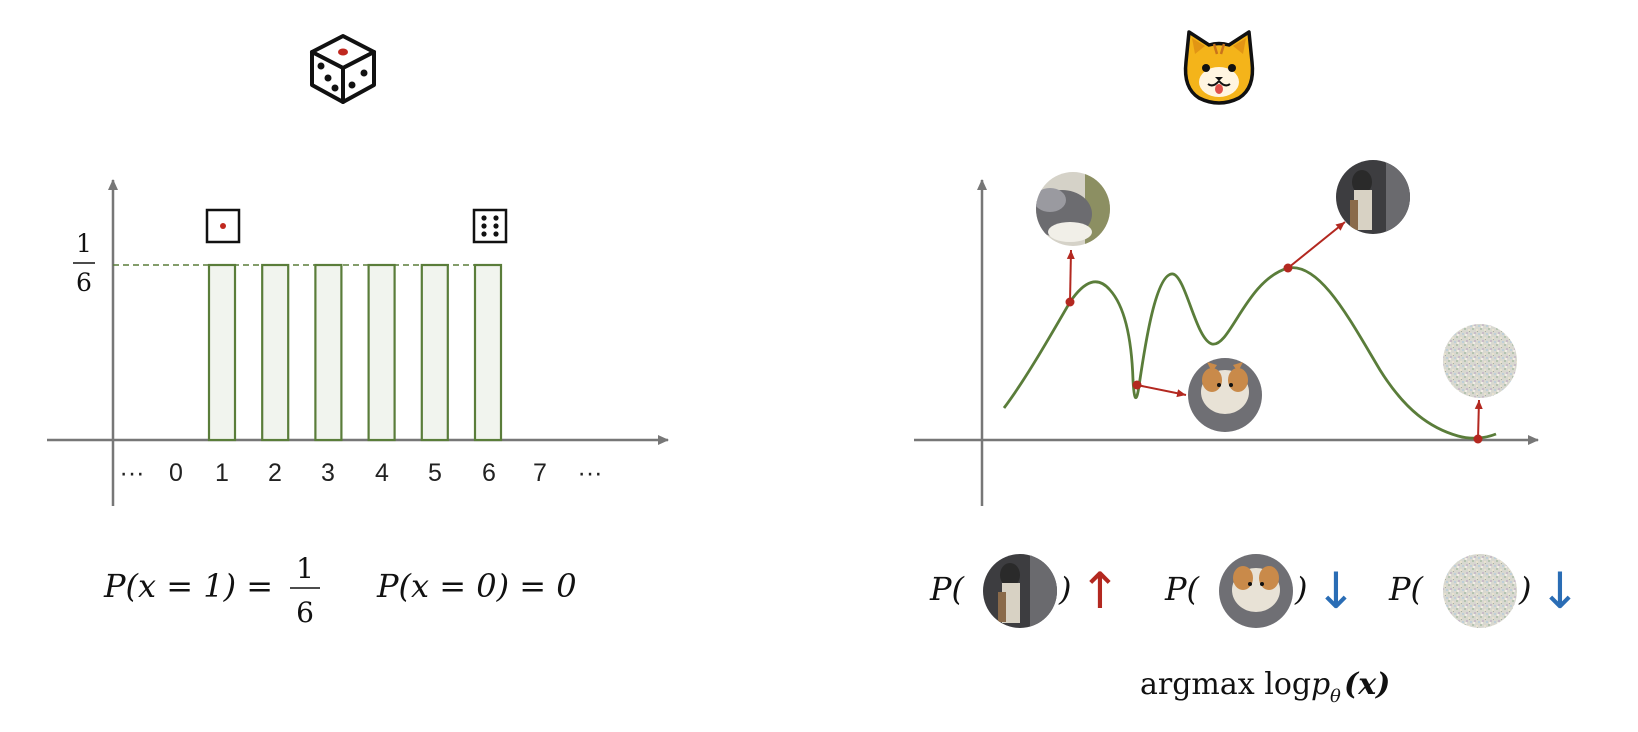 The width and height of the screenshot is (1638, 732). Describe the element at coordinates (176, 473) in the screenshot. I see `x-tick: 0` at that location.